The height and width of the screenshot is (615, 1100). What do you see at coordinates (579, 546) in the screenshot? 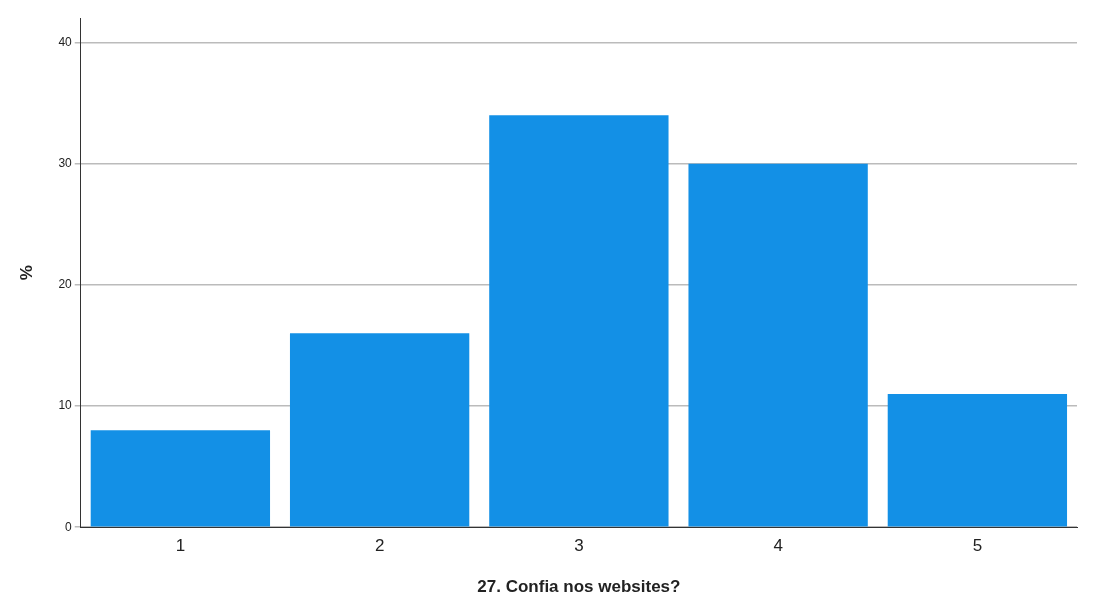
I see `x-tick-label: 3` at bounding box center [579, 546].